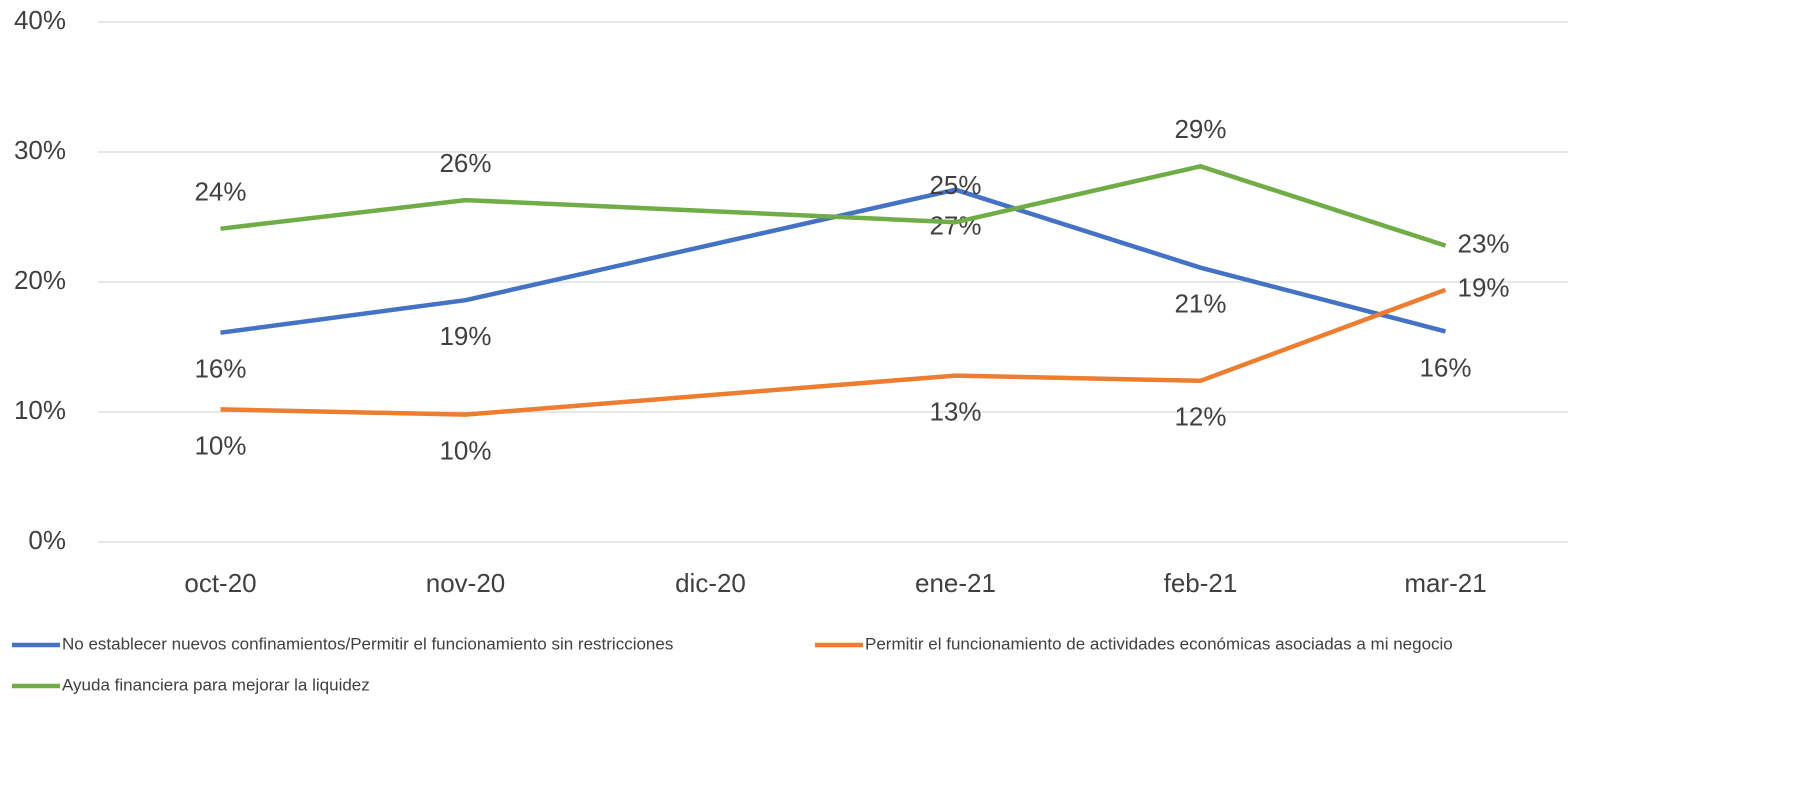  What do you see at coordinates (465, 163) in the screenshot?
I see `data-label: 26%` at bounding box center [465, 163].